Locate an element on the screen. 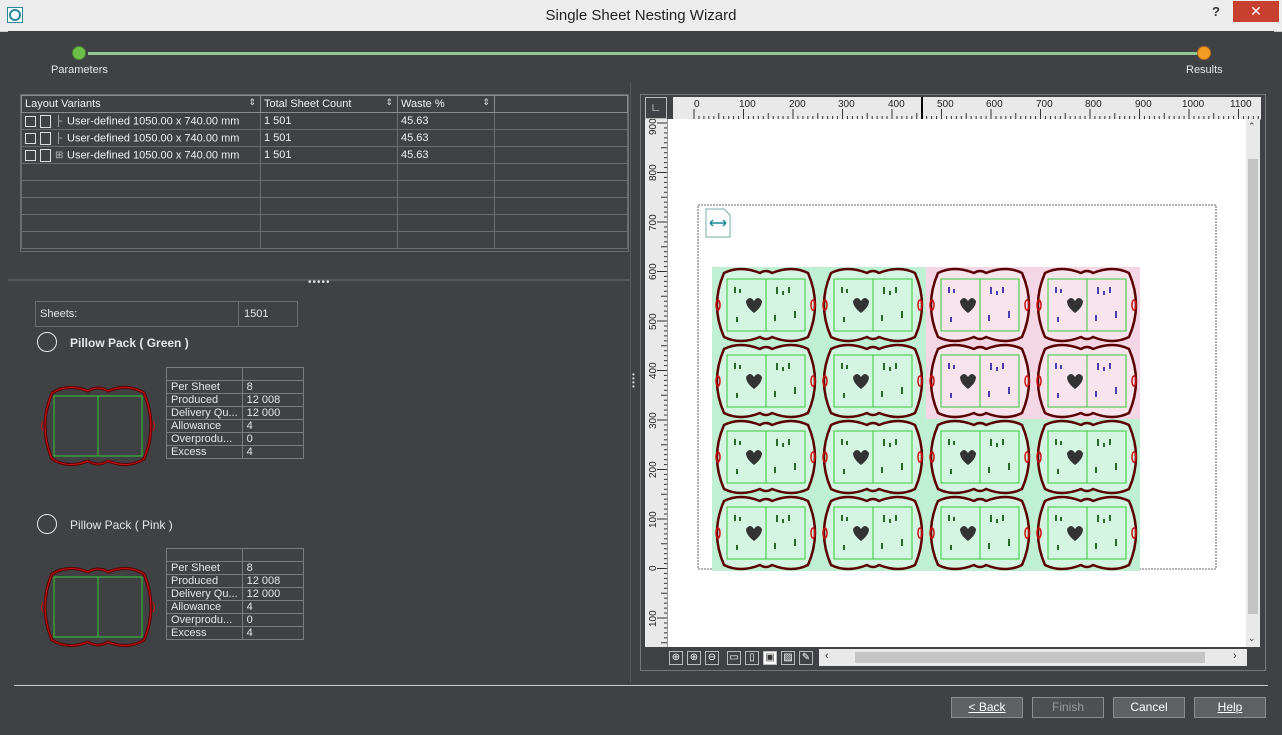  zoom-fit-icon: ⊕ is located at coordinates (676, 658).